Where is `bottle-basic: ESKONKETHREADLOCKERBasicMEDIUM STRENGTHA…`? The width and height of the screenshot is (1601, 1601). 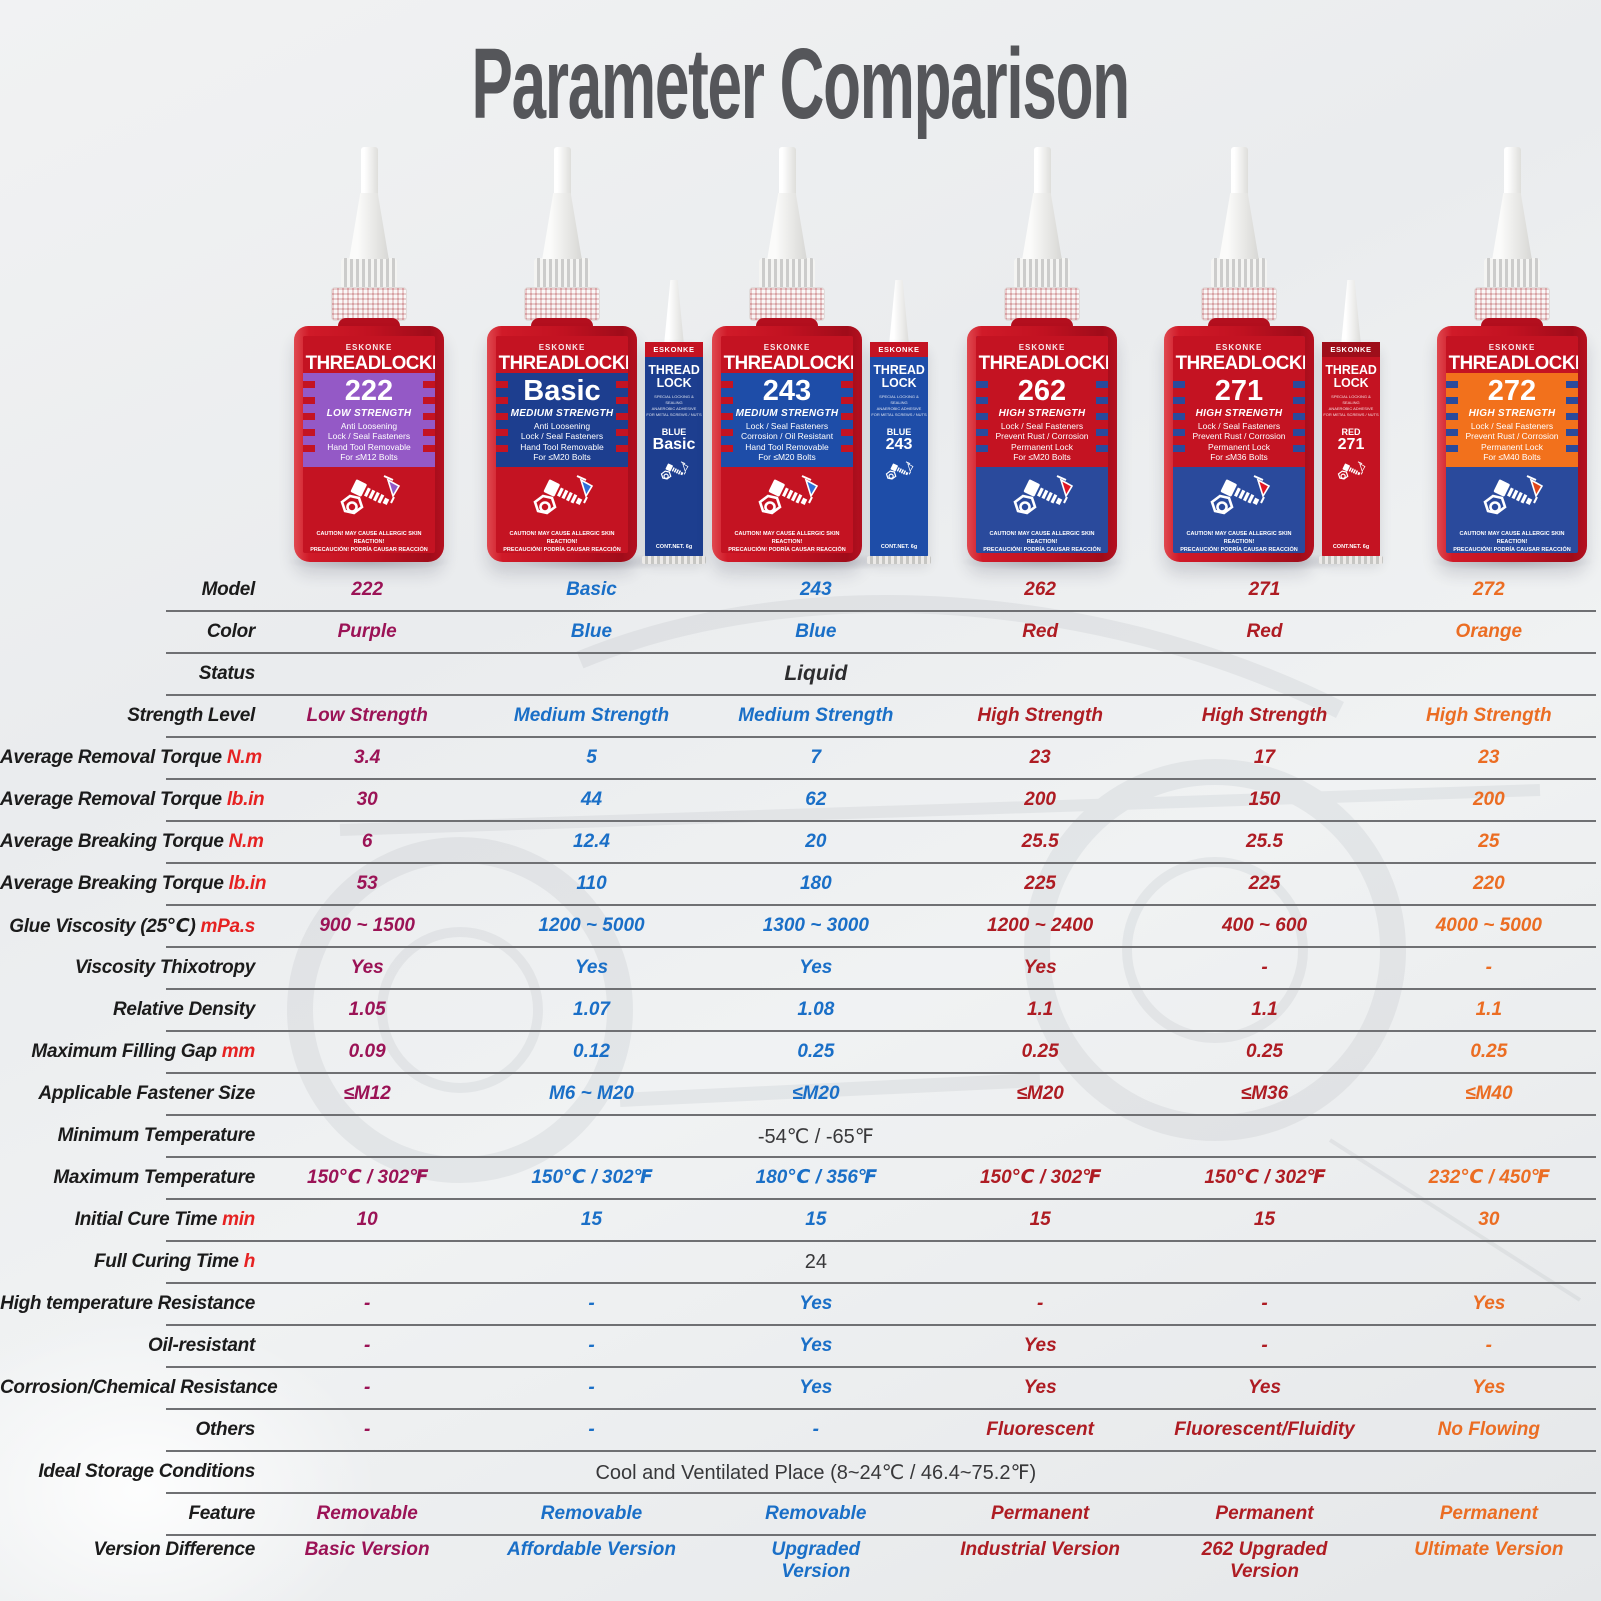 bottle-basic: ESKONKETHREADLOCKERBasicMEDIUM STRENGTHA… is located at coordinates (562, 354).